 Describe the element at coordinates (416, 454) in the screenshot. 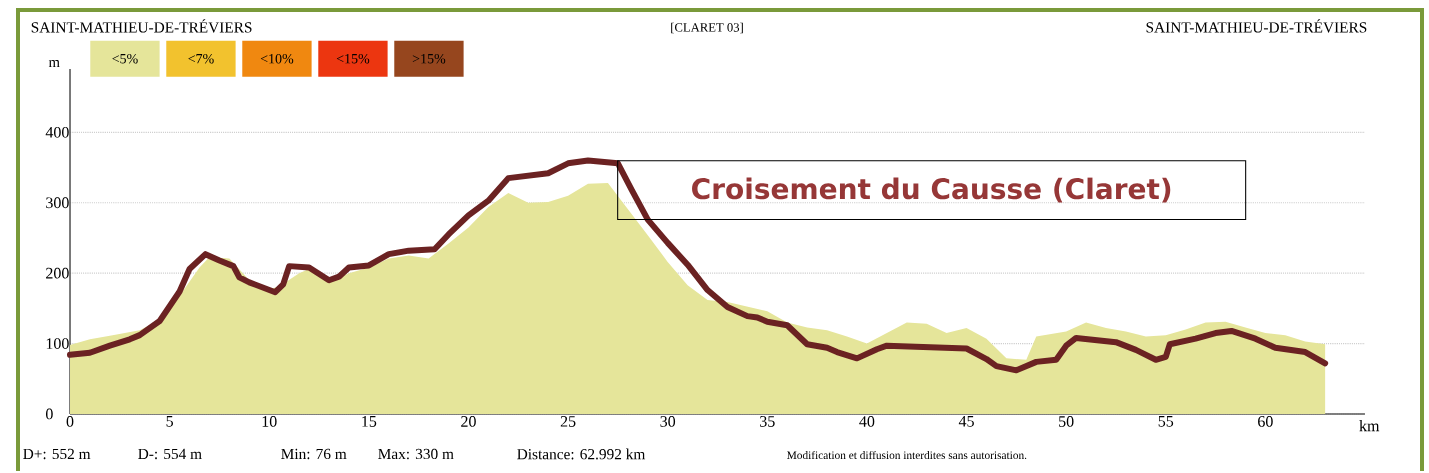

I see `text: Max: 330 m` at that location.